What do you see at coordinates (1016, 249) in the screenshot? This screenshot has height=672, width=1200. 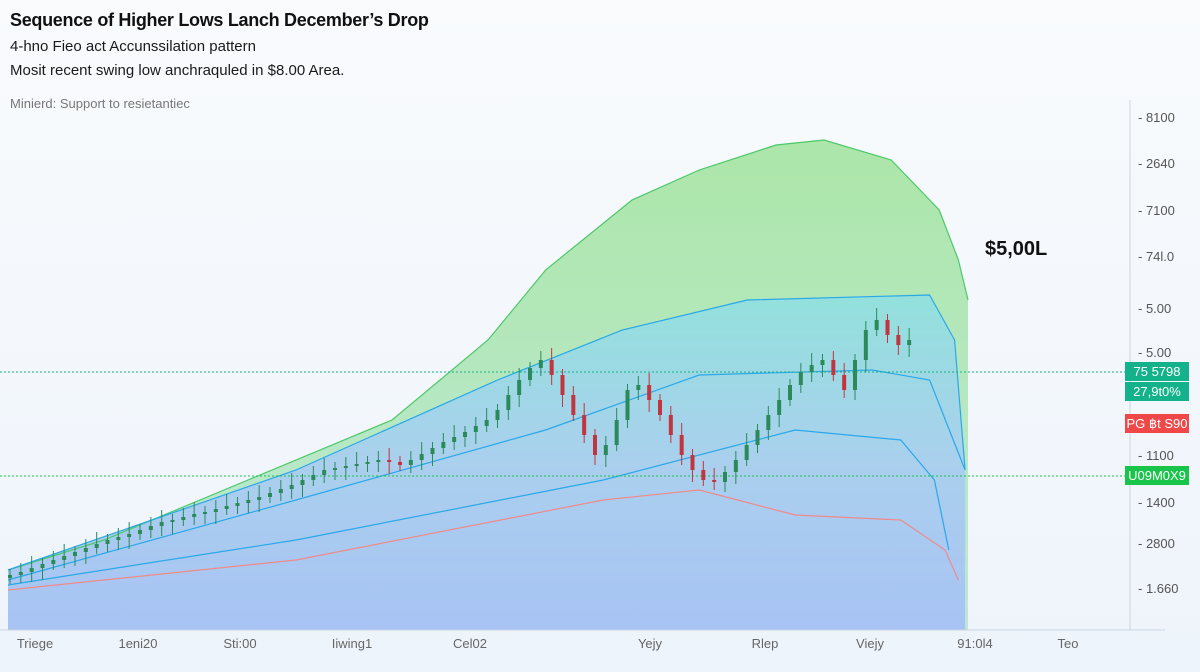 I see `price-annotation: $5,00L` at bounding box center [1016, 249].